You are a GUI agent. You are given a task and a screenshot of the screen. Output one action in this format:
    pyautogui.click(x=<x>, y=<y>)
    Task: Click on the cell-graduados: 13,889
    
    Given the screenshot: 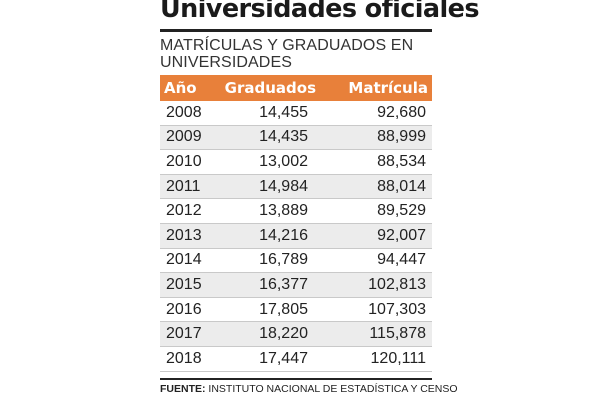 What is the action you would take?
    pyautogui.click(x=283, y=211)
    